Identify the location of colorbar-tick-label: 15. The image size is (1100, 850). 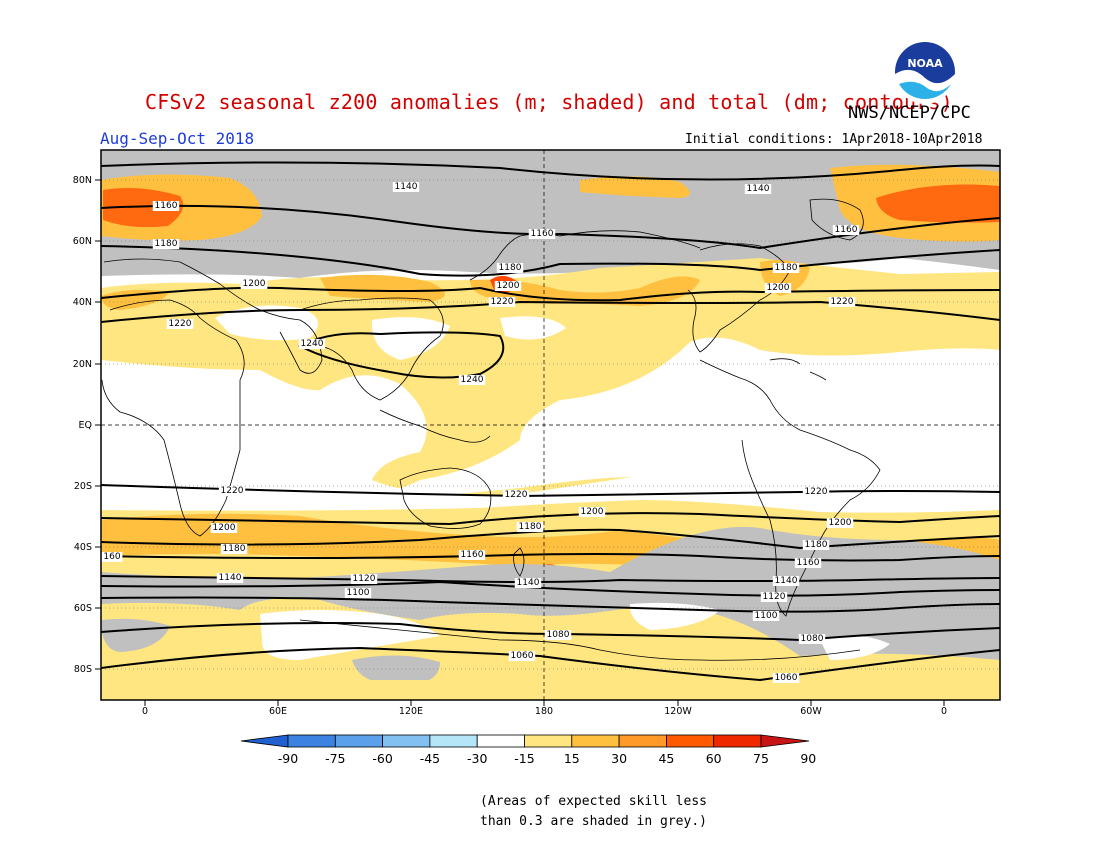
(572, 758).